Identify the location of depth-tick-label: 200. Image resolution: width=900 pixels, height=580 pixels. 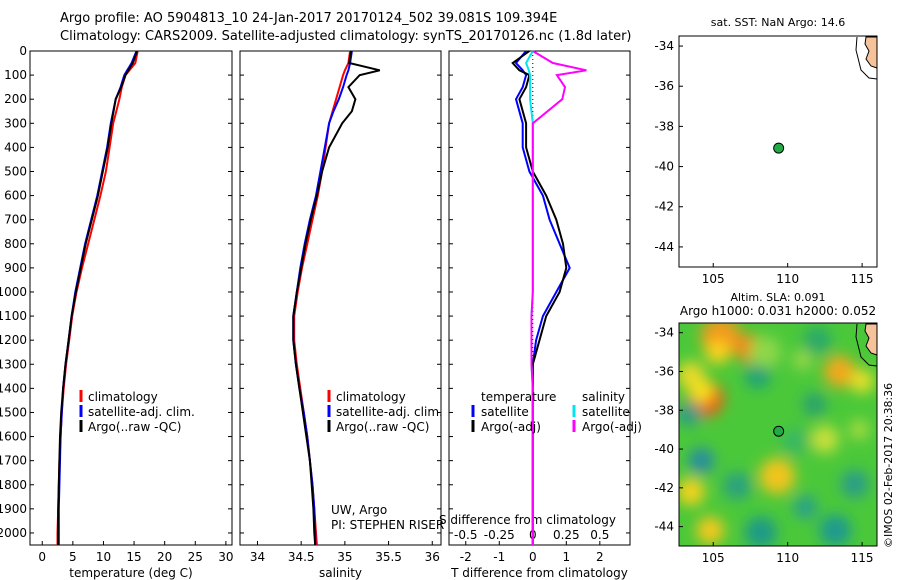
(15, 99).